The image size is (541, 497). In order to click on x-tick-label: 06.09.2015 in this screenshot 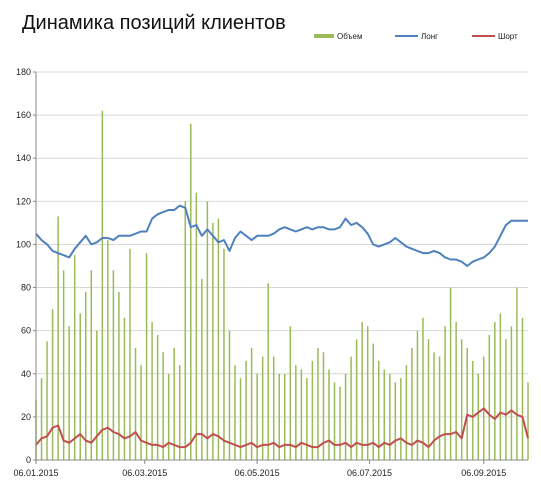, I will do `click(483, 473)`.